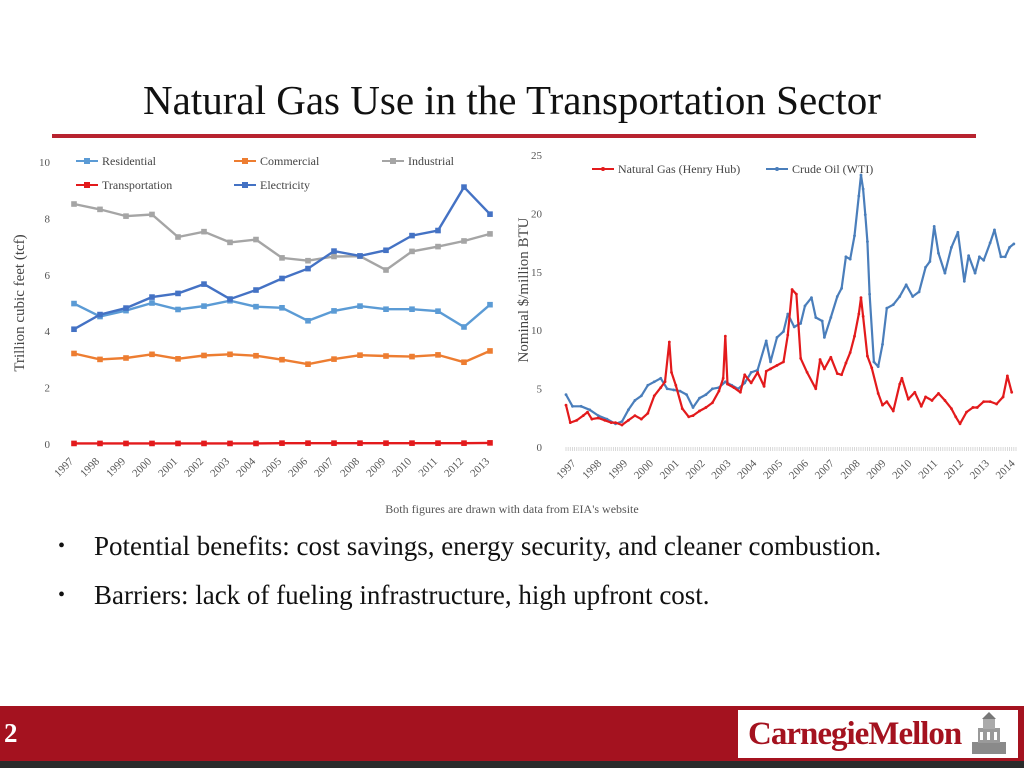 The width and height of the screenshot is (1024, 768). I want to click on x-tick-label: 2013, so click(480, 467).